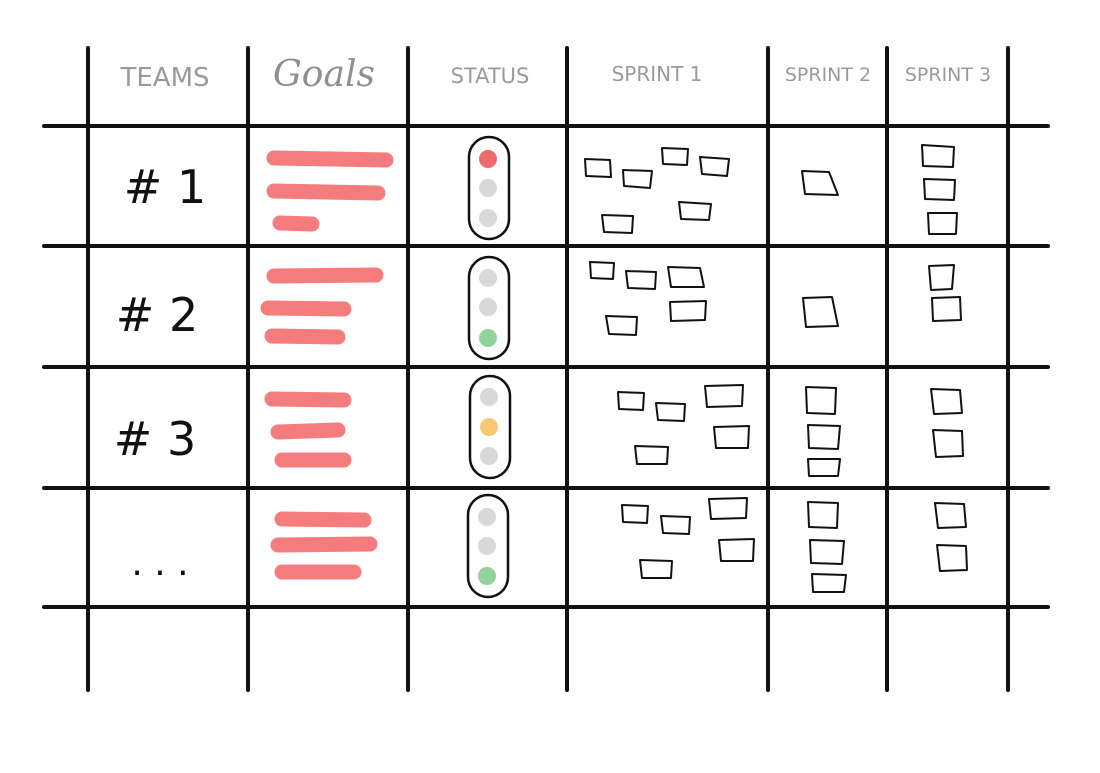 The width and height of the screenshot is (1100, 773). What do you see at coordinates (165, 187) in the screenshot?
I see `team-label-1: # 1` at bounding box center [165, 187].